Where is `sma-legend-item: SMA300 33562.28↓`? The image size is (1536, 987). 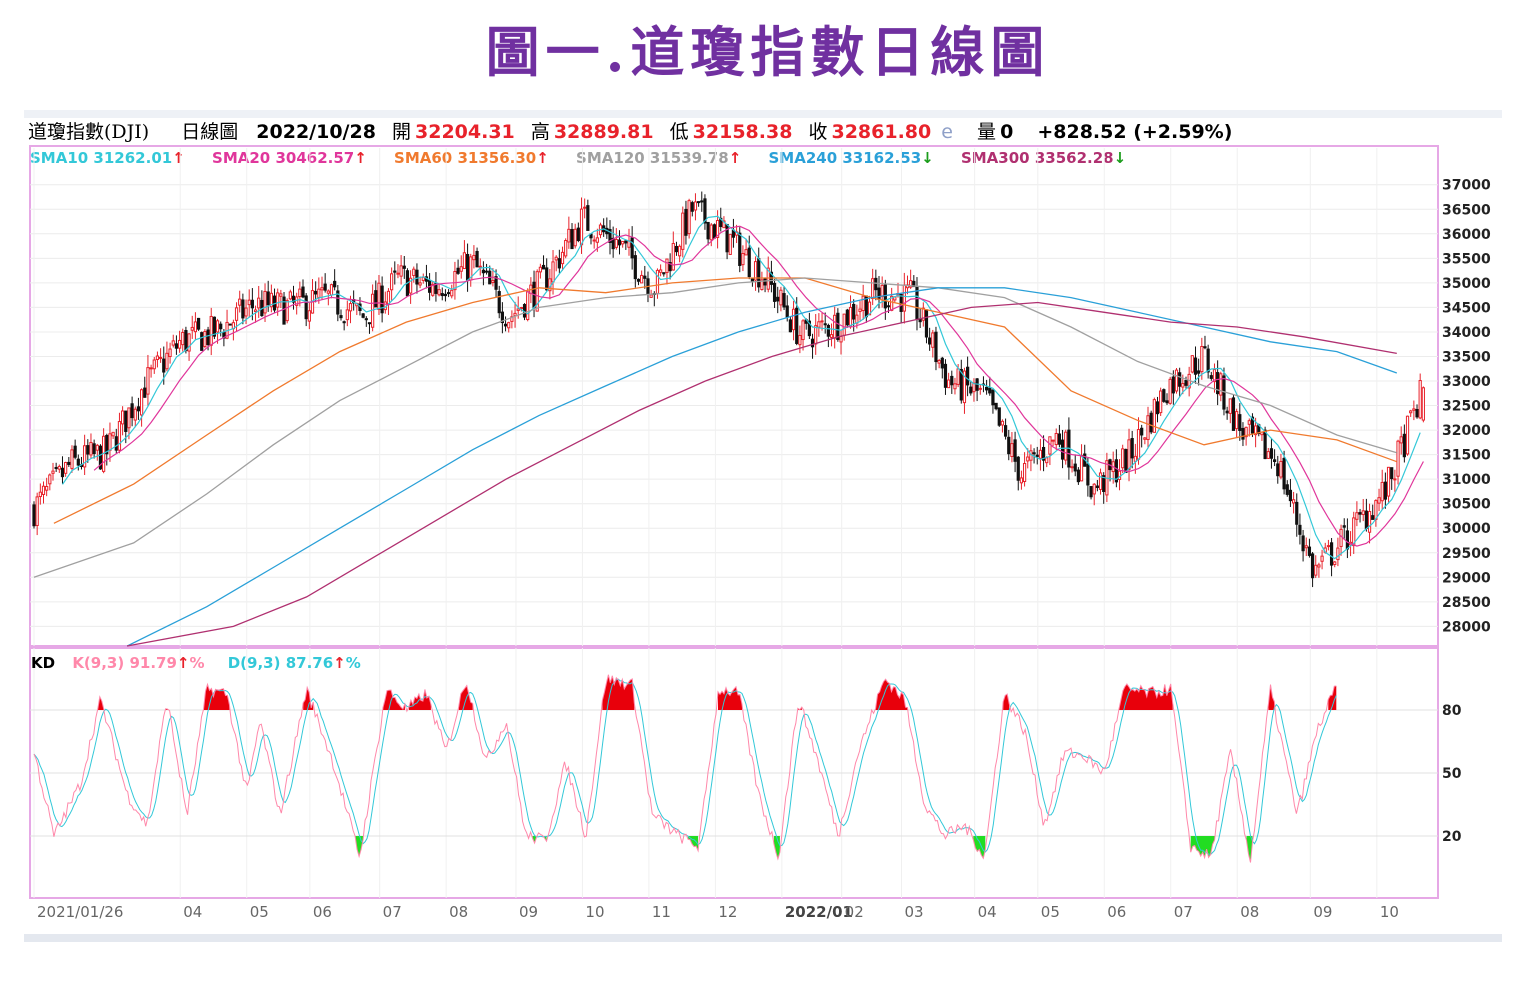
sma-legend-item: SMA300 33562.28↓ is located at coordinates (1043, 158).